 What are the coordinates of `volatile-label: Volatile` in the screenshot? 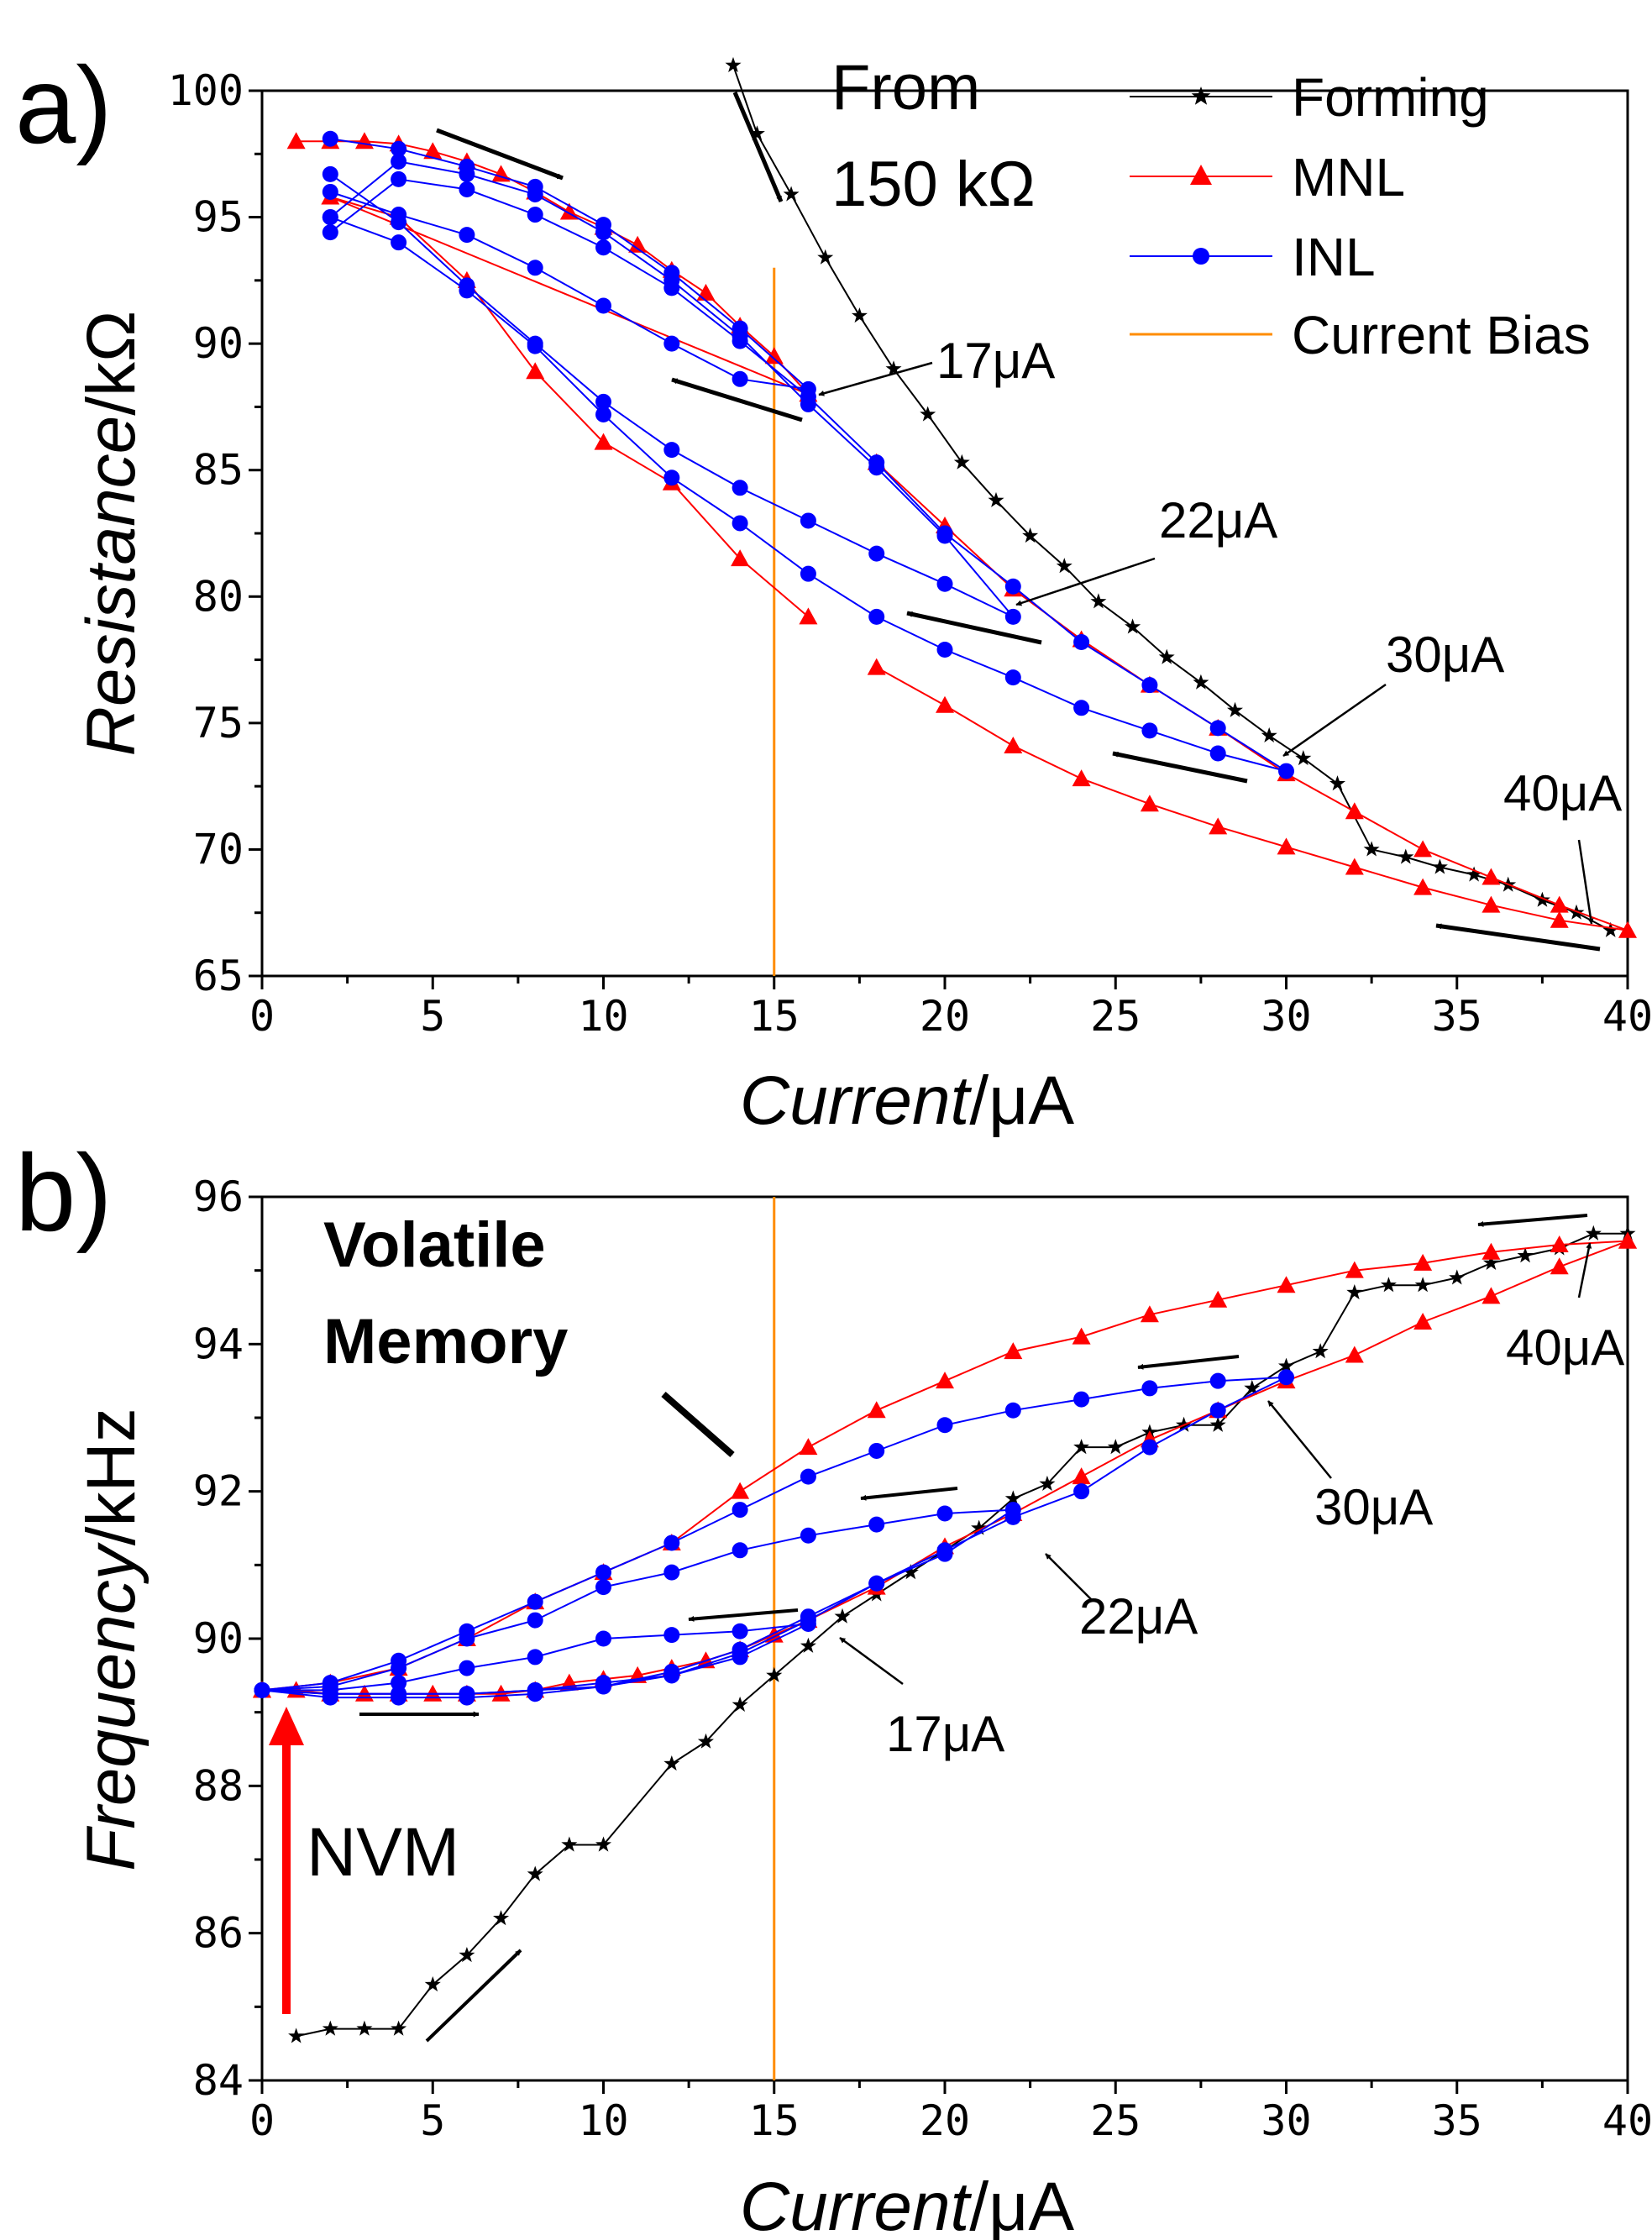 It's located at (434, 1245).